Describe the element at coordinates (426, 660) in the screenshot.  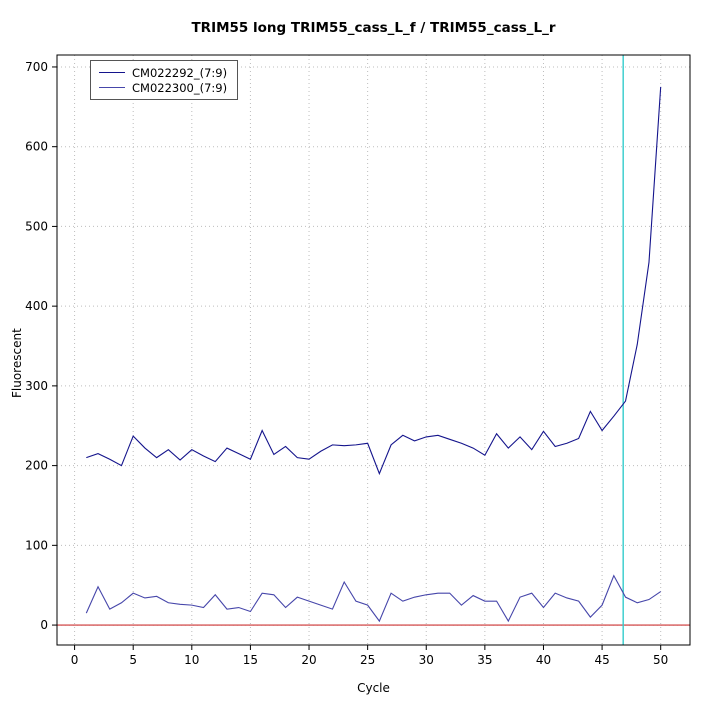
I see `x-tick-label: 30` at that location.